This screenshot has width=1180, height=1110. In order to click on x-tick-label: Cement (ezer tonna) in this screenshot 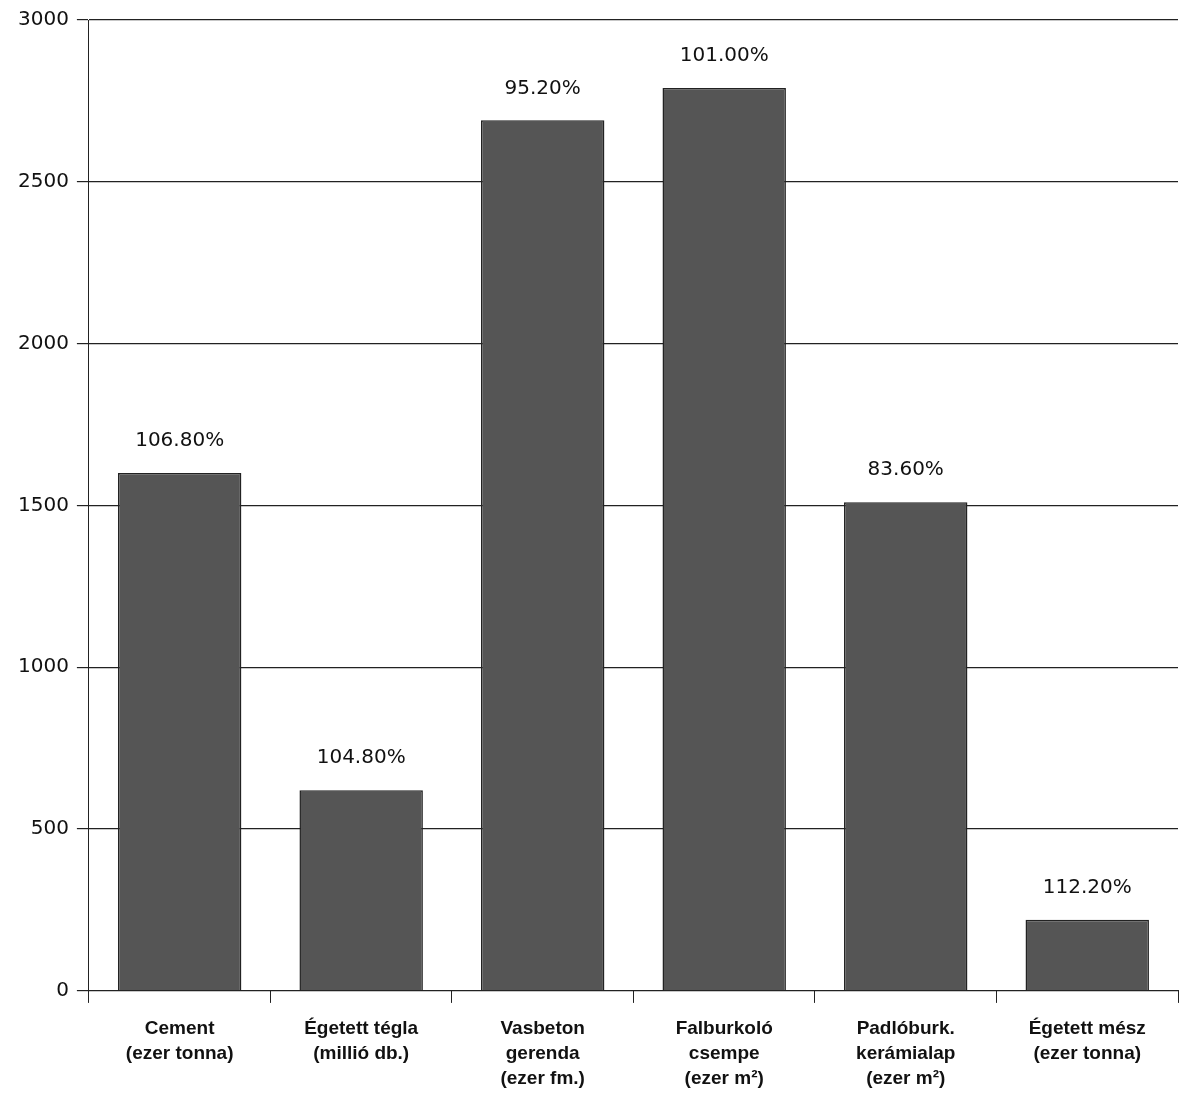, I will do `click(179, 1040)`.